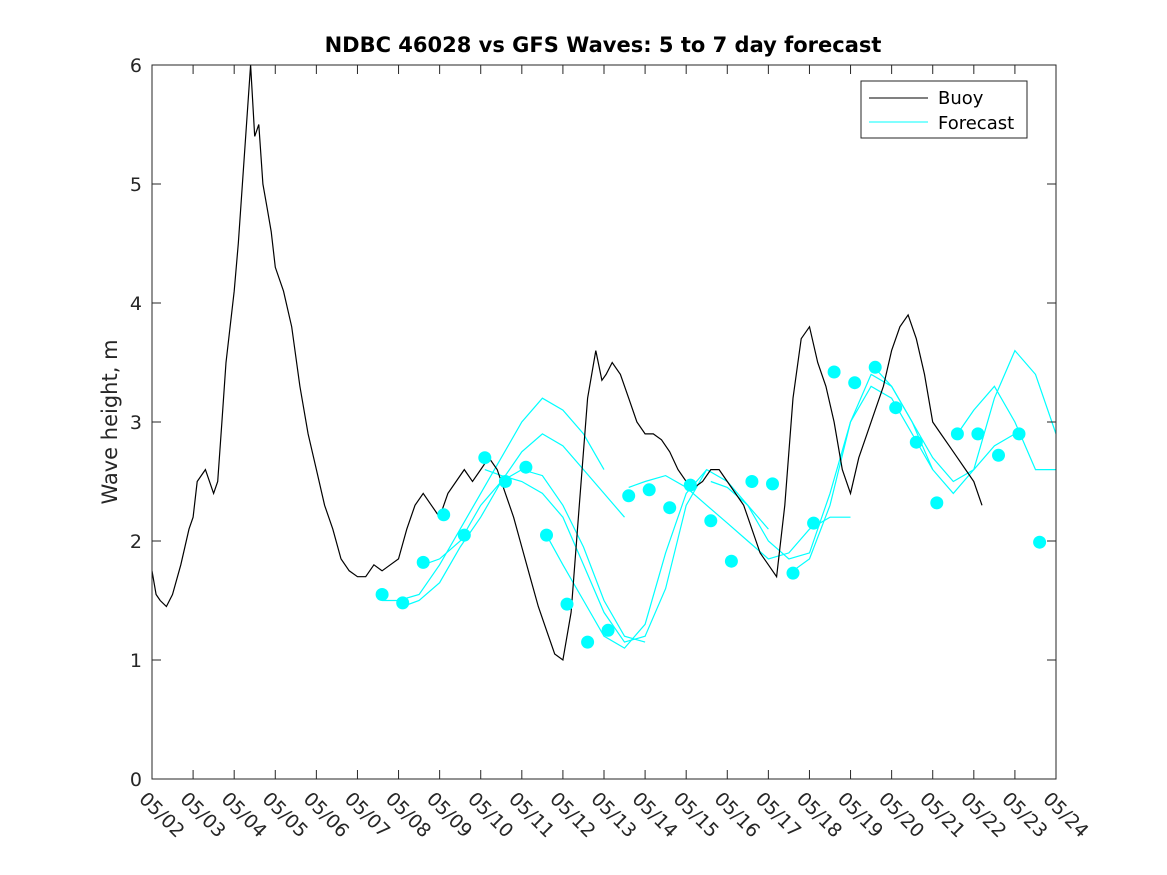  What do you see at coordinates (901, 815) in the screenshot?
I see `x-tick-label: 05/20` at bounding box center [901, 815].